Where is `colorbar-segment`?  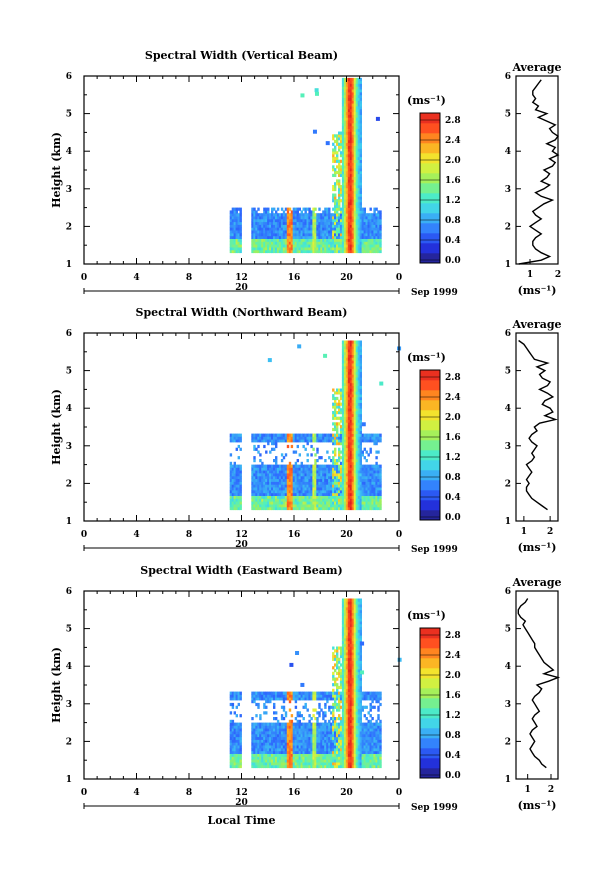
colorbar-segment is located at coordinates (430, 138).